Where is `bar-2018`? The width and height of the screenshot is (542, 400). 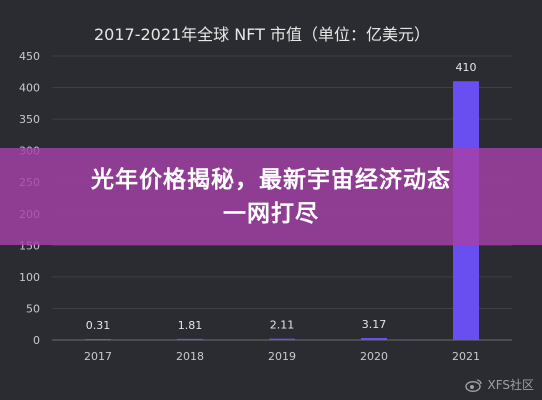 bar-2018 is located at coordinates (190, 339).